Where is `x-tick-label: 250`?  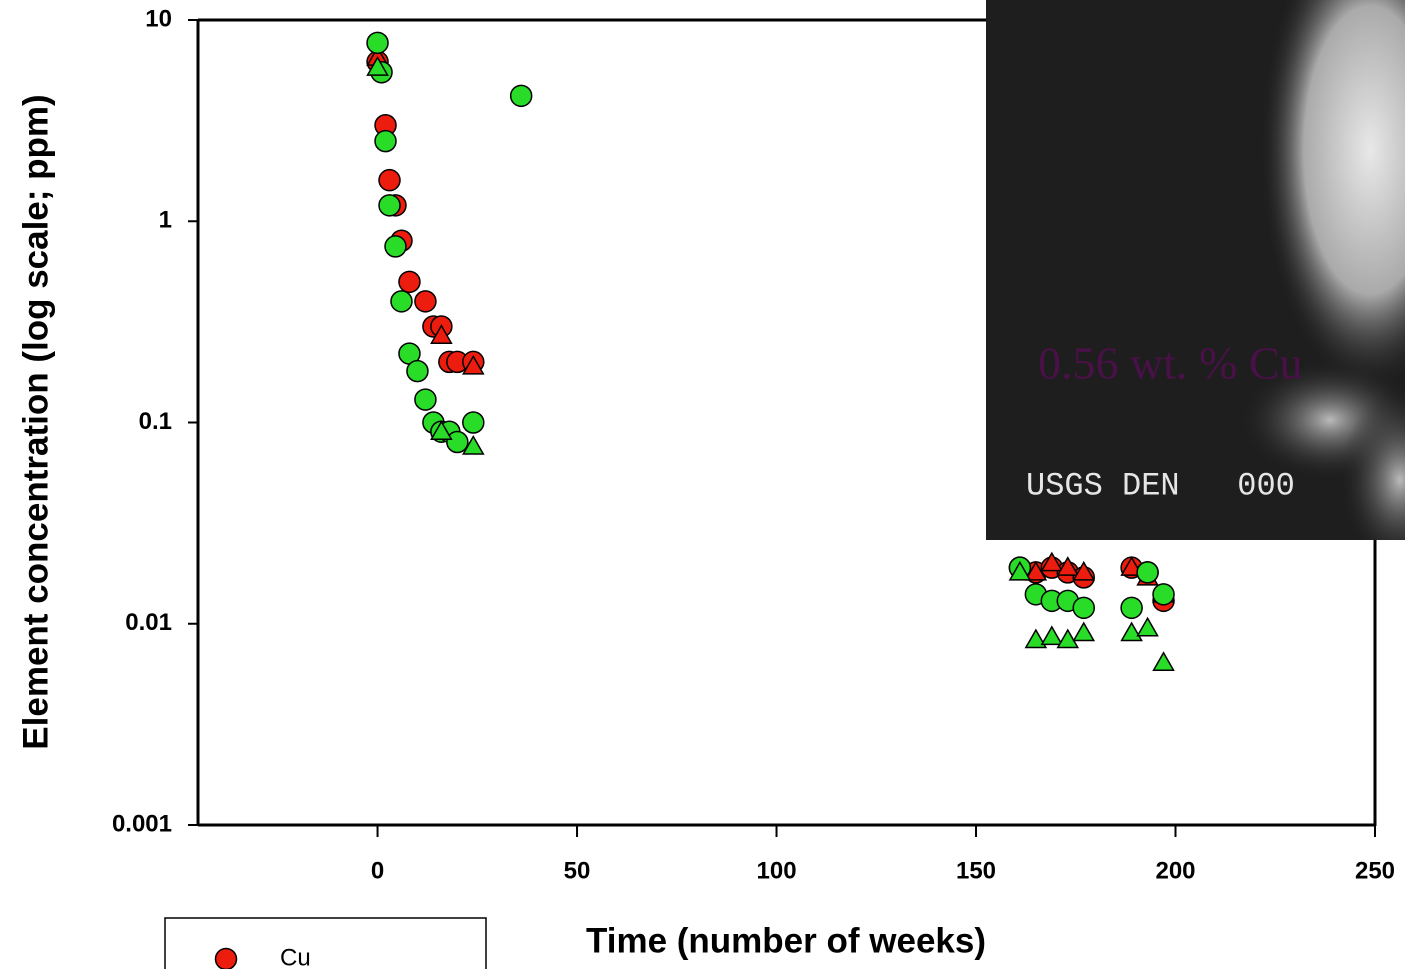 x-tick-label: 250 is located at coordinates (1375, 870).